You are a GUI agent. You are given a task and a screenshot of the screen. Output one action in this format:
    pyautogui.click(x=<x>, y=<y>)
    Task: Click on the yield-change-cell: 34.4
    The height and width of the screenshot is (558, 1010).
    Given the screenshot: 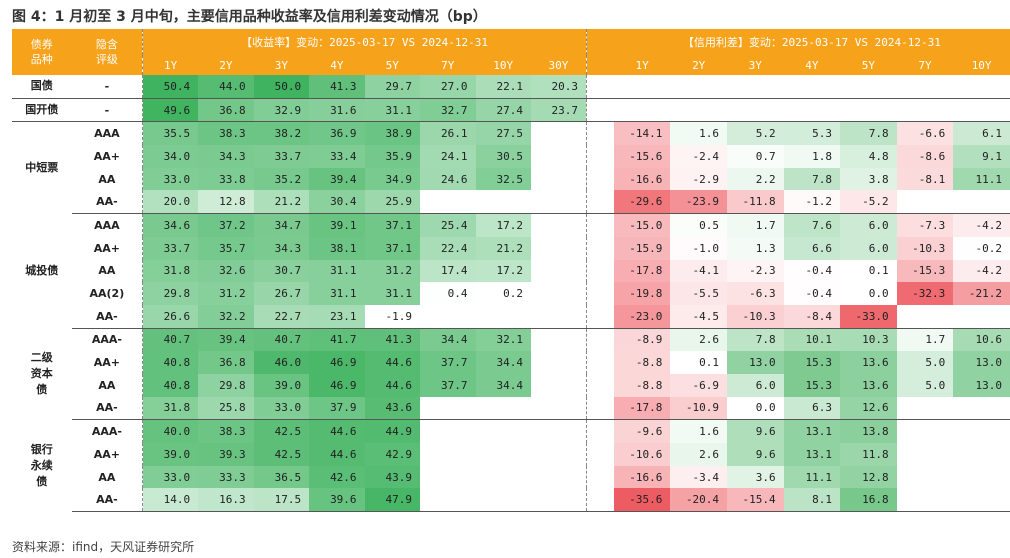 What is the action you would take?
    pyautogui.click(x=503, y=362)
    